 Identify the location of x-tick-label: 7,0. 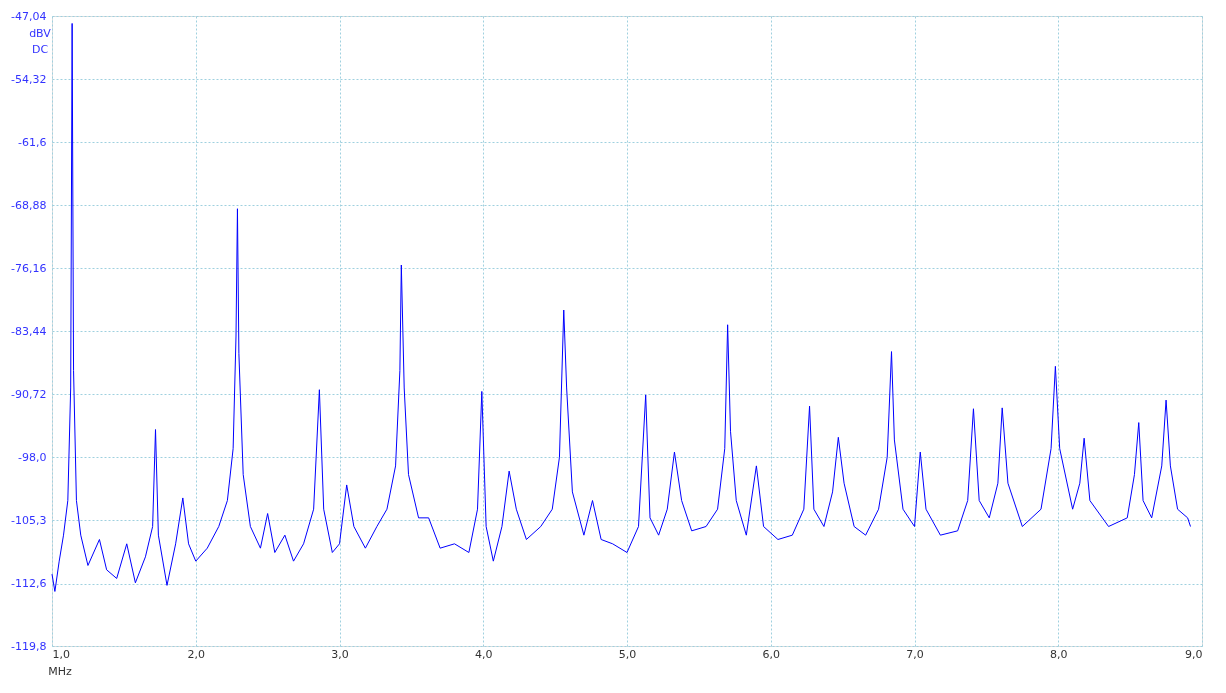
(915, 654).